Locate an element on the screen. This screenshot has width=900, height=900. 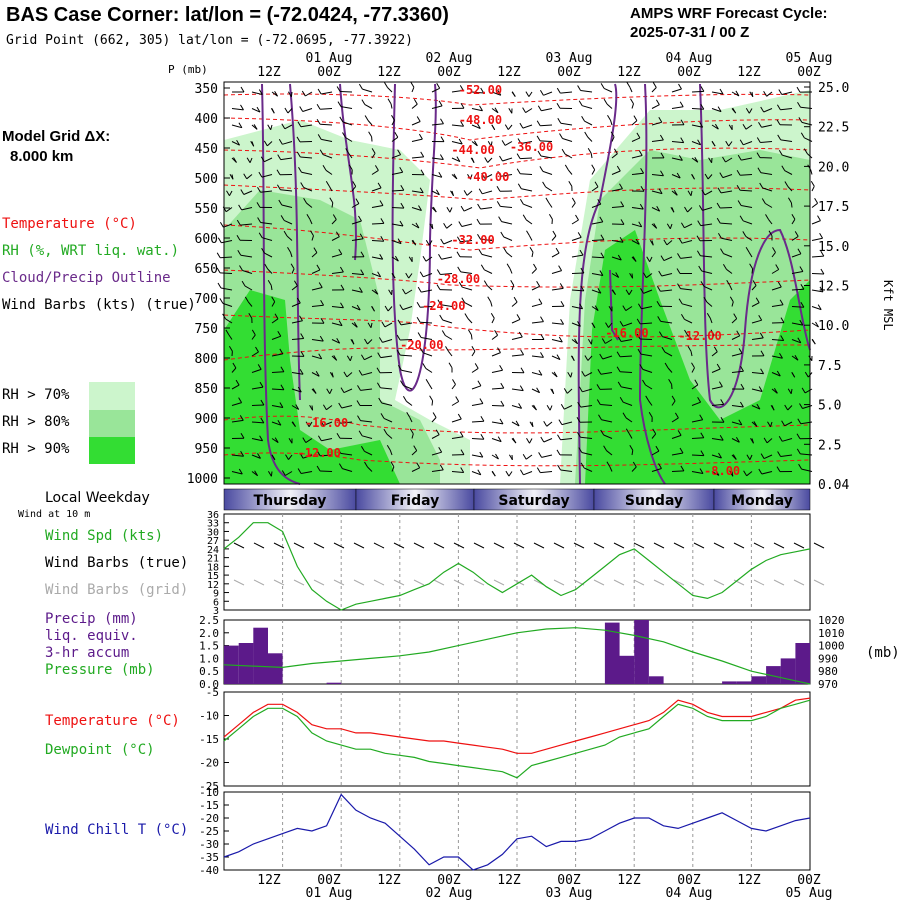
height-axis-title: Kft MSL is located at coordinates (888, 305).